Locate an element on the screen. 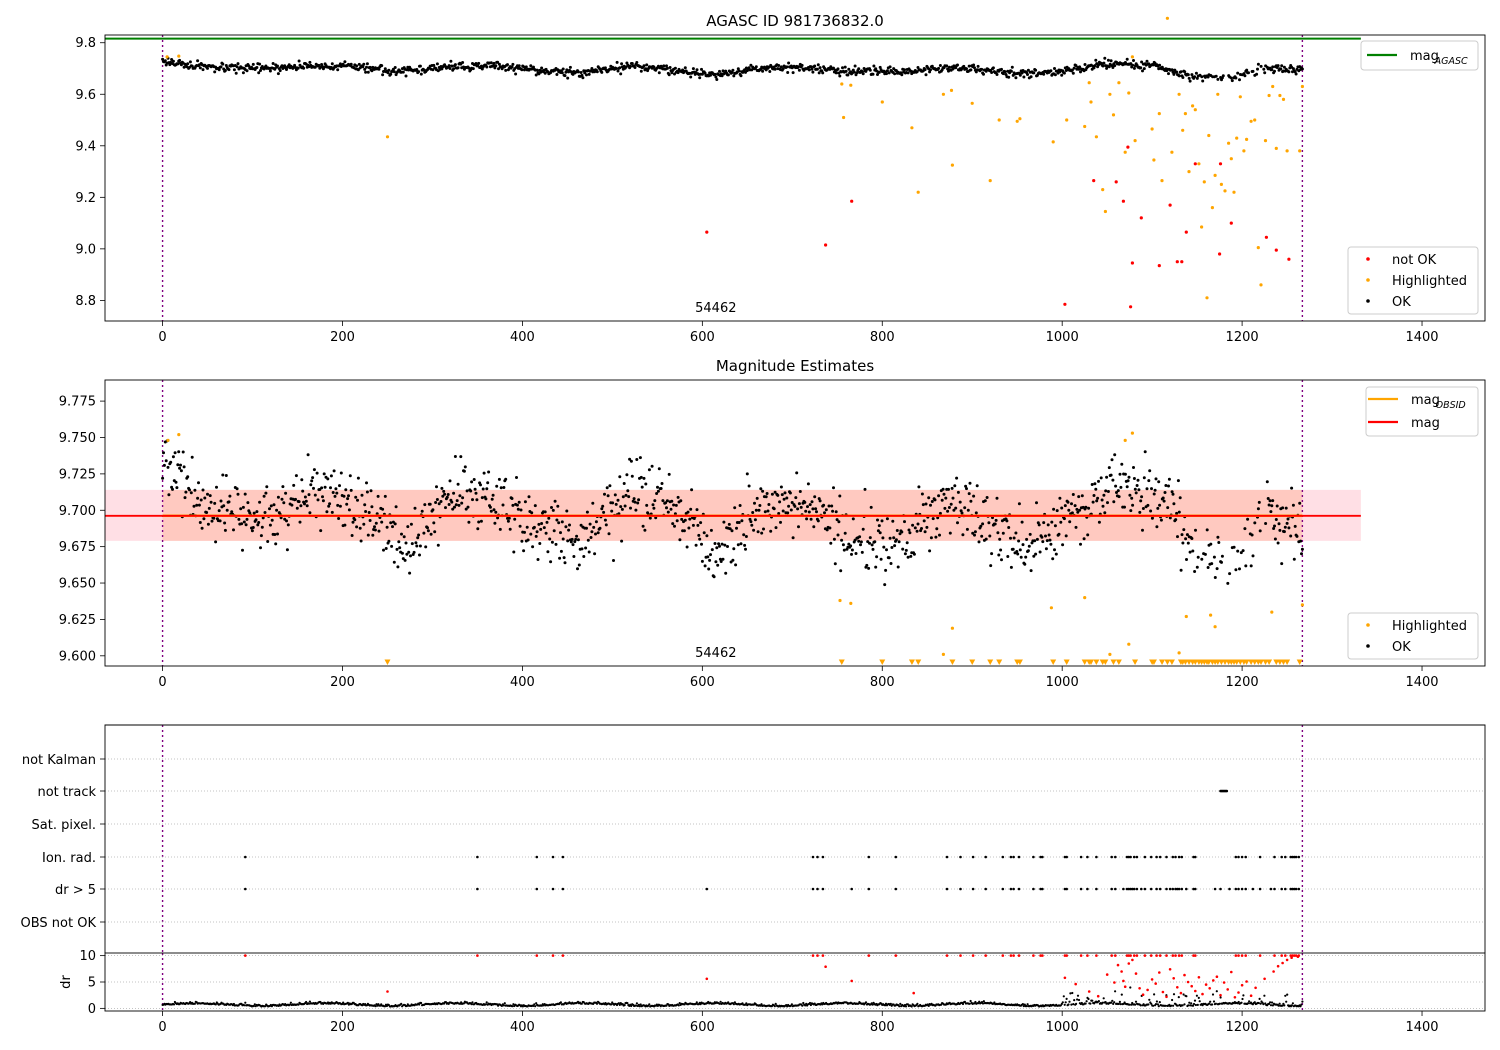 The image size is (1500, 1050). clipped-marker-mid is located at coordinates (1260, 662).